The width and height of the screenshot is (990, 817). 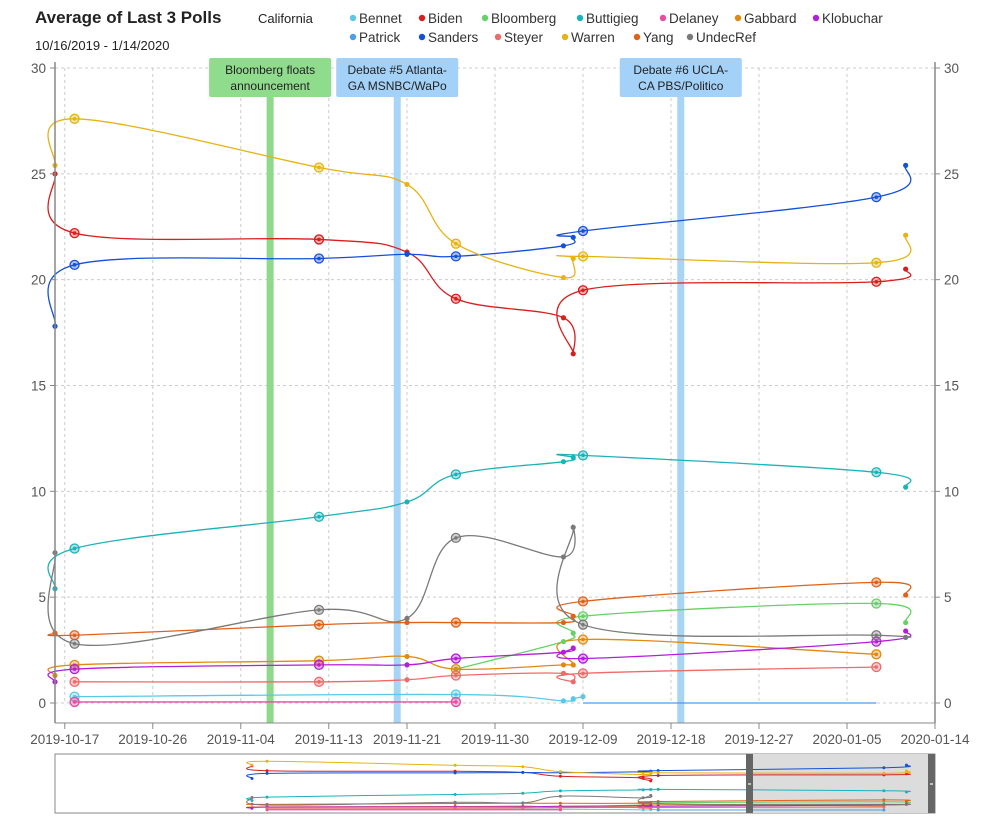 What do you see at coordinates (840, 783) in the screenshot?
I see `overview-selection` at bounding box center [840, 783].